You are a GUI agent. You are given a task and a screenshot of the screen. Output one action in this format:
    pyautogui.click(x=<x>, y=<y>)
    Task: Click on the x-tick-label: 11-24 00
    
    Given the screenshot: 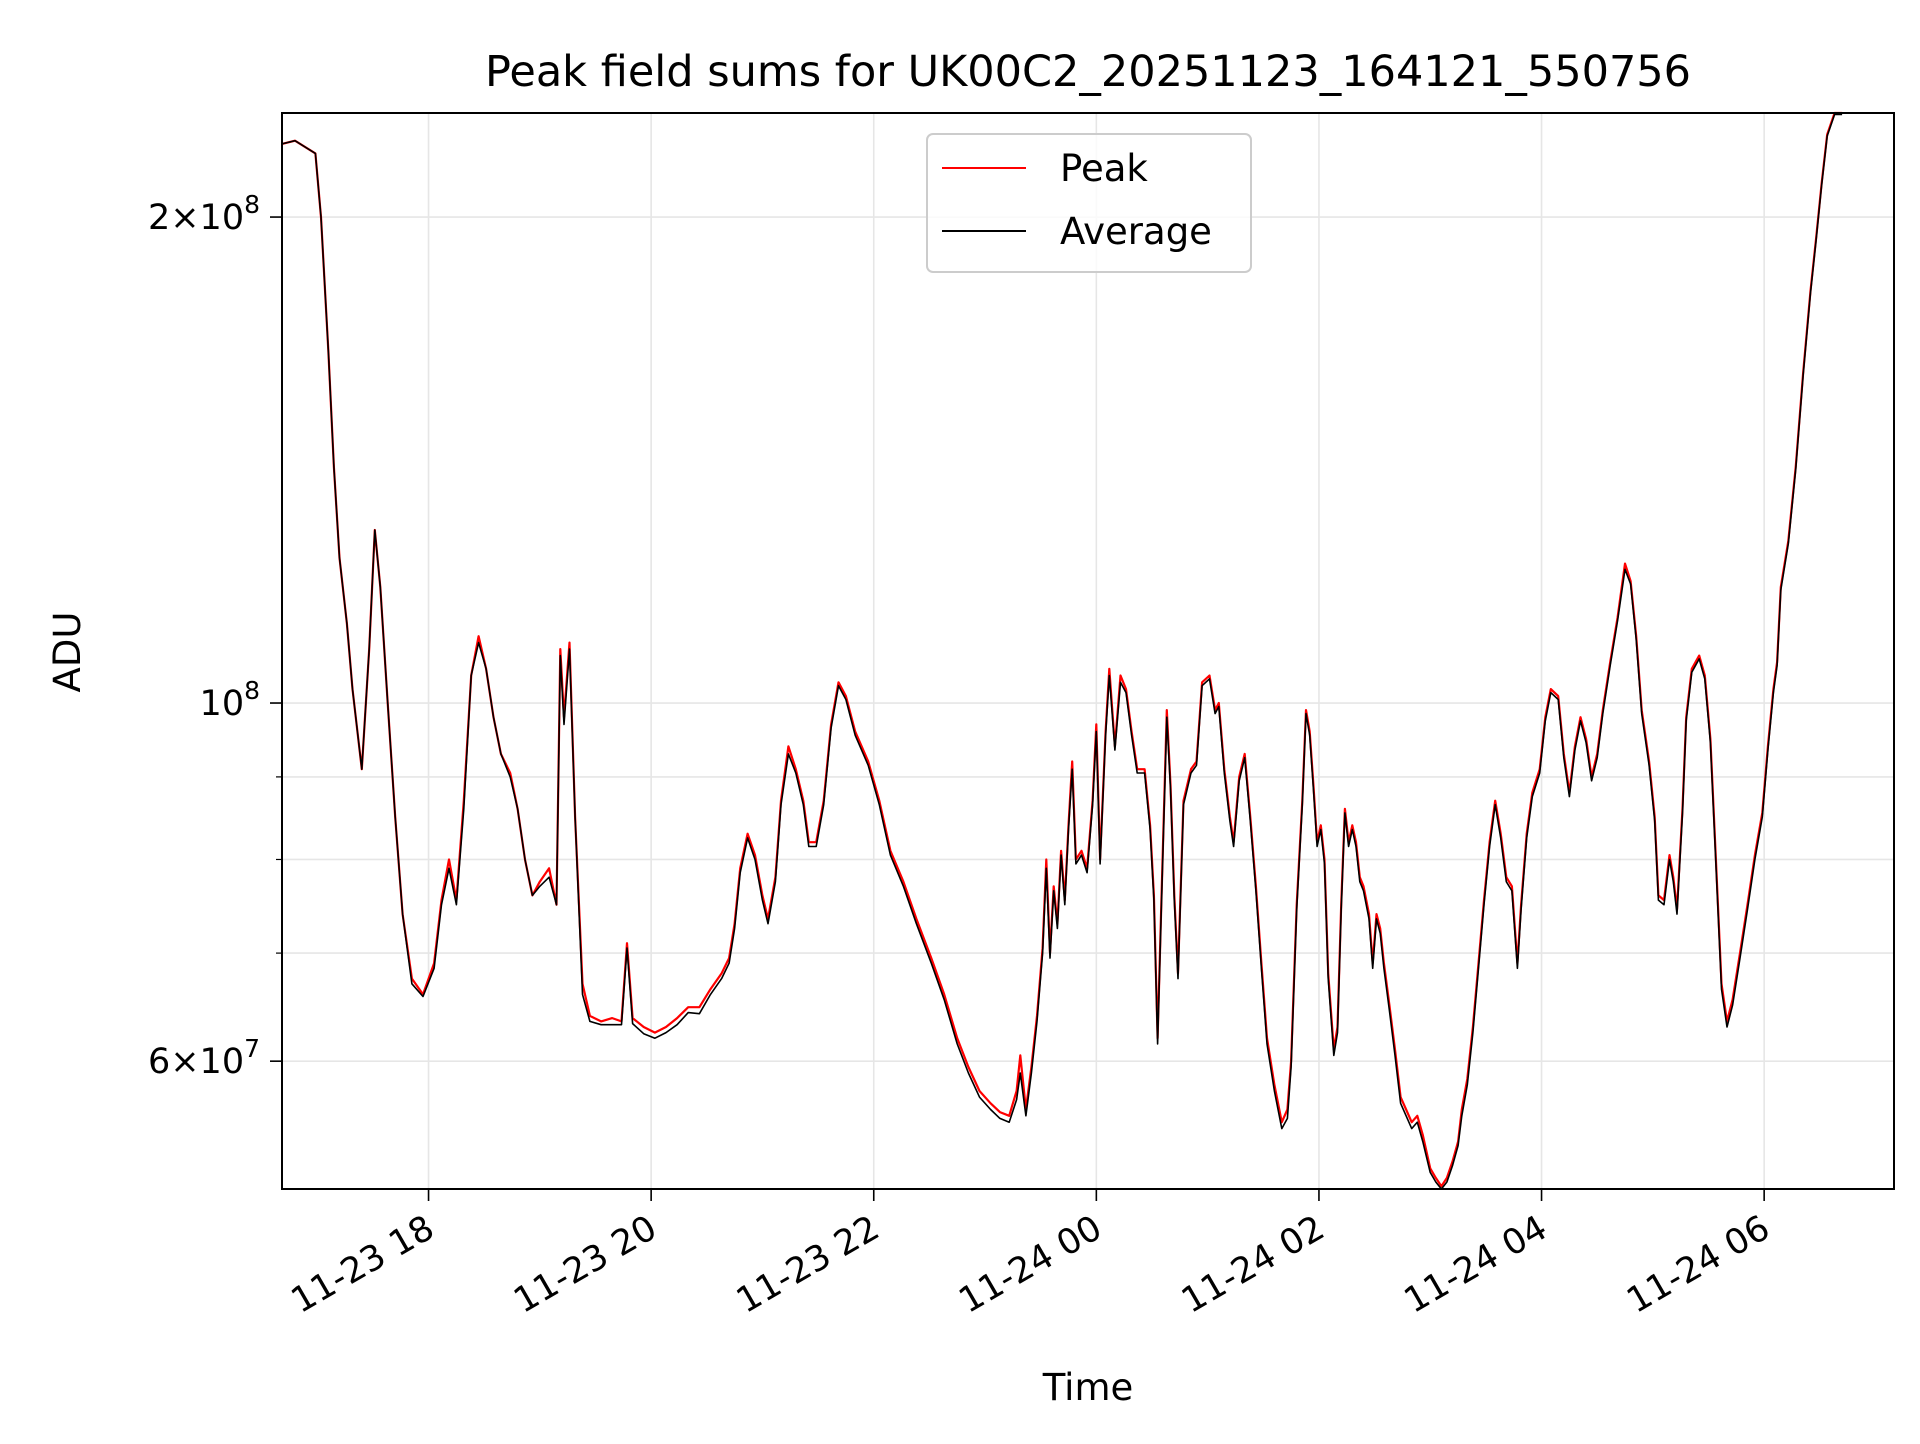 What is the action you would take?
    pyautogui.click(x=1031, y=1264)
    